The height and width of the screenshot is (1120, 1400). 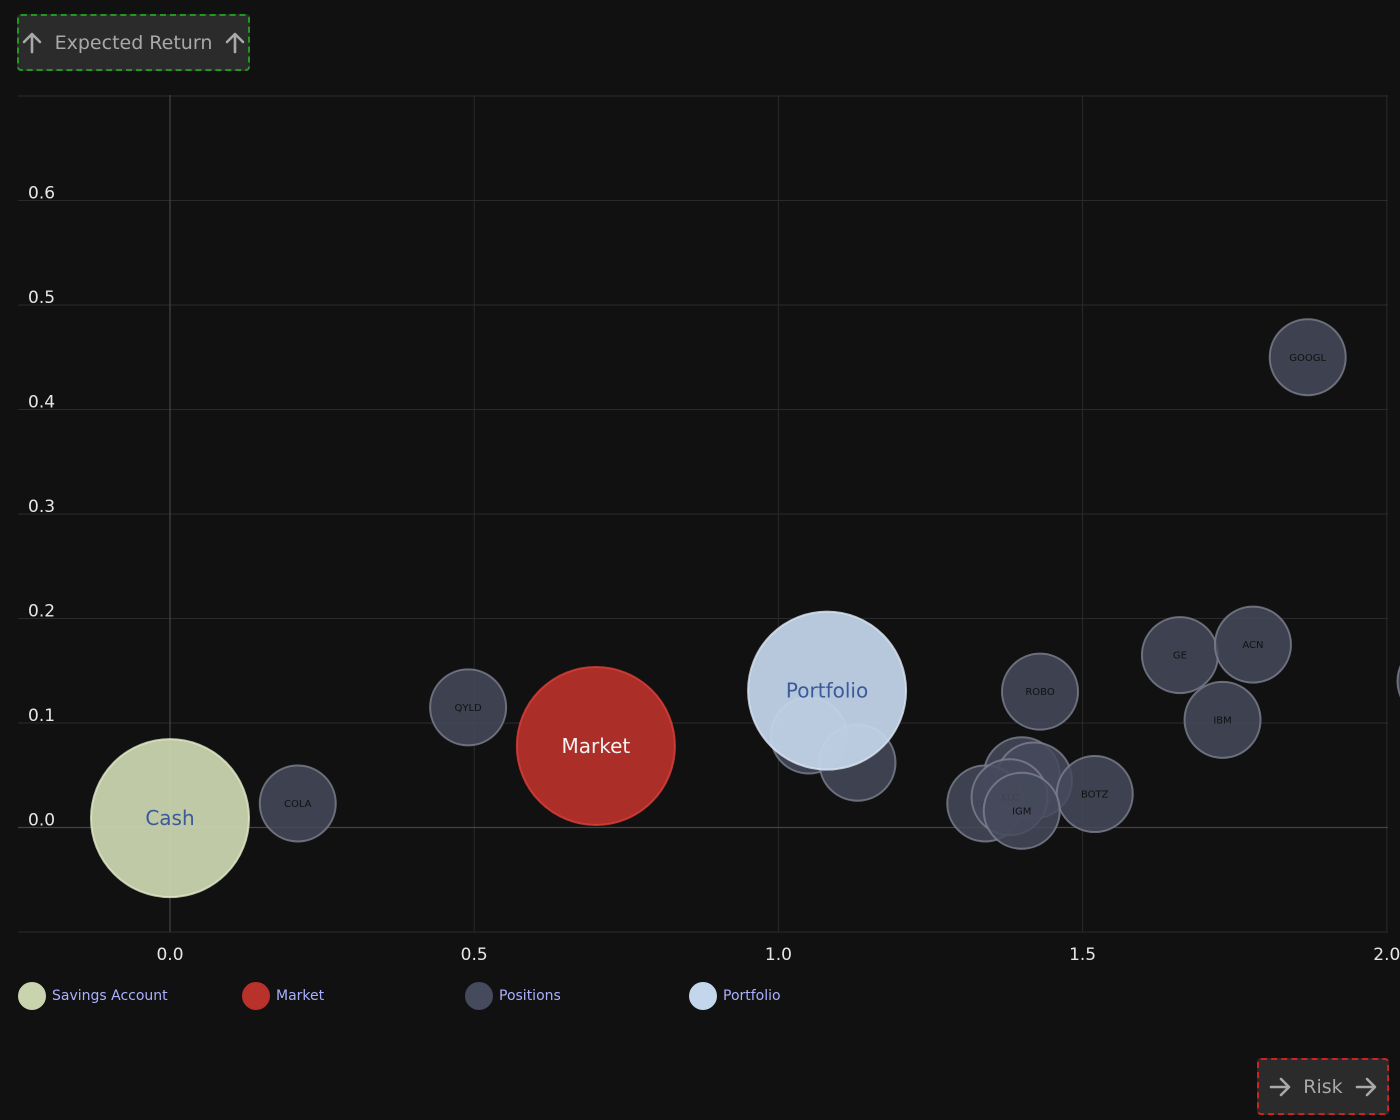 I want to click on y-tick-label: 0.4, so click(x=41, y=403).